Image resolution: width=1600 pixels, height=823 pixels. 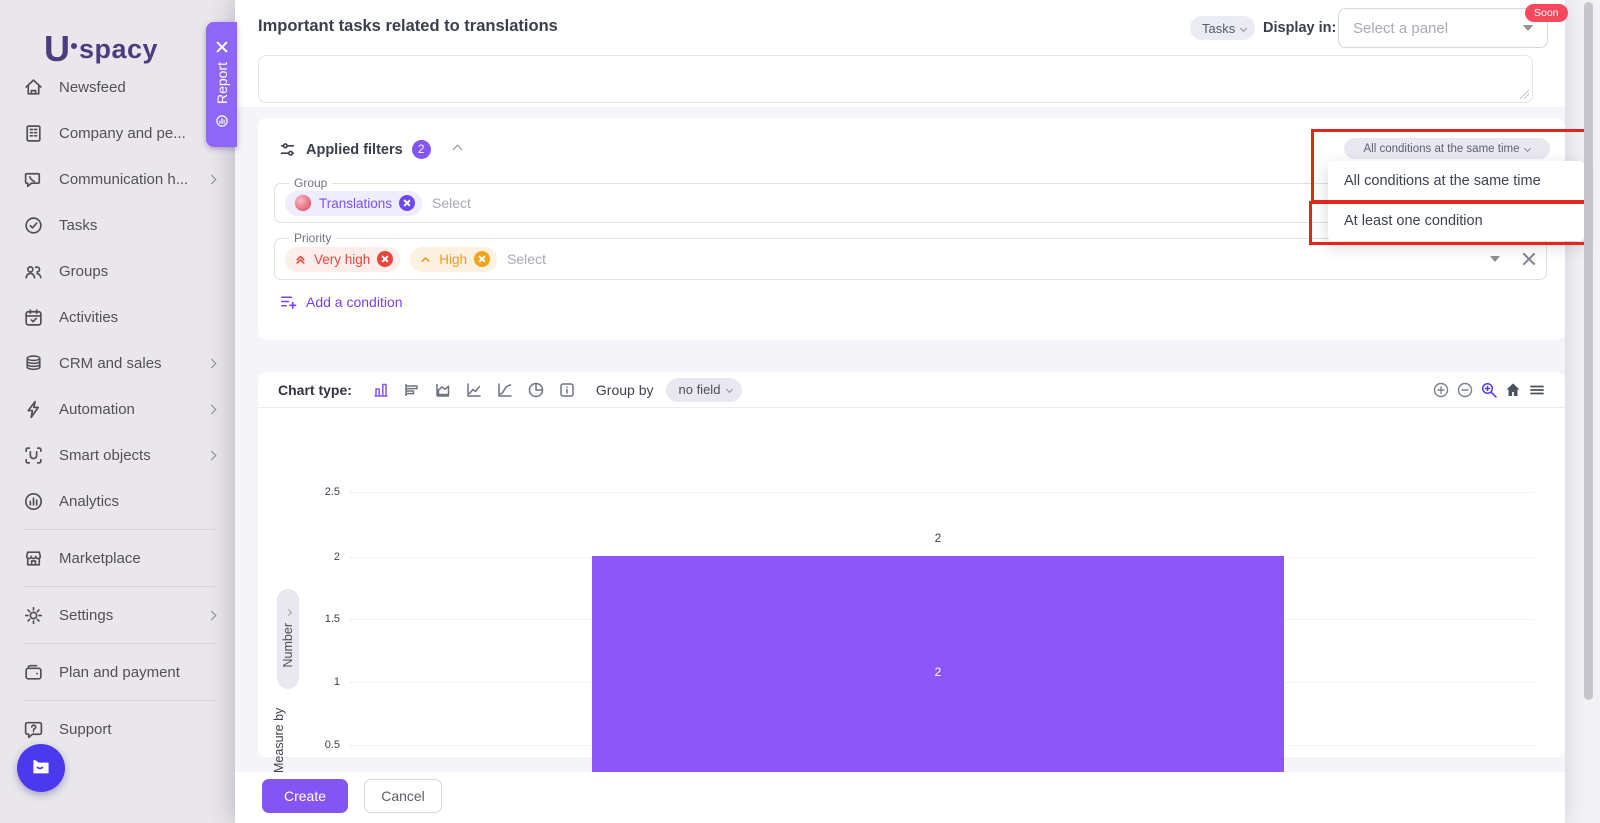 I want to click on group-by-select: no field, so click(x=704, y=389).